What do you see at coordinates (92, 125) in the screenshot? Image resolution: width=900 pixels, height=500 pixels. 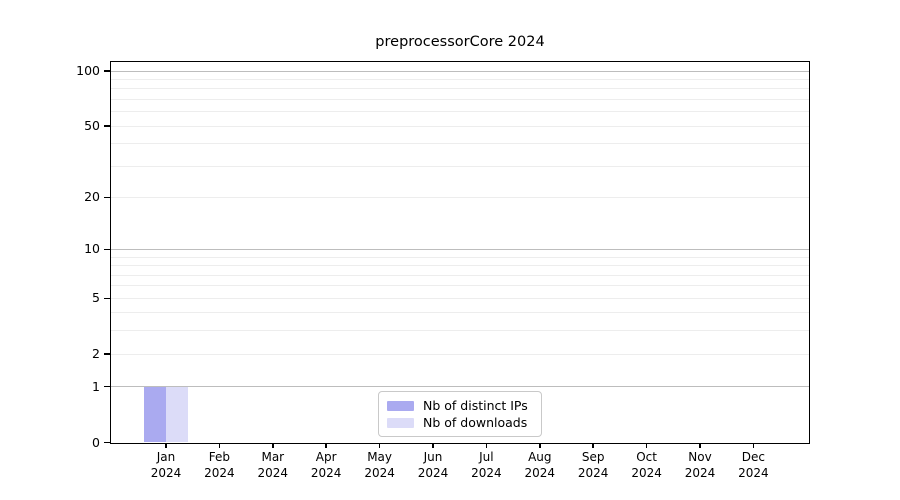 I see `y-tick-label: 50` at bounding box center [92, 125].